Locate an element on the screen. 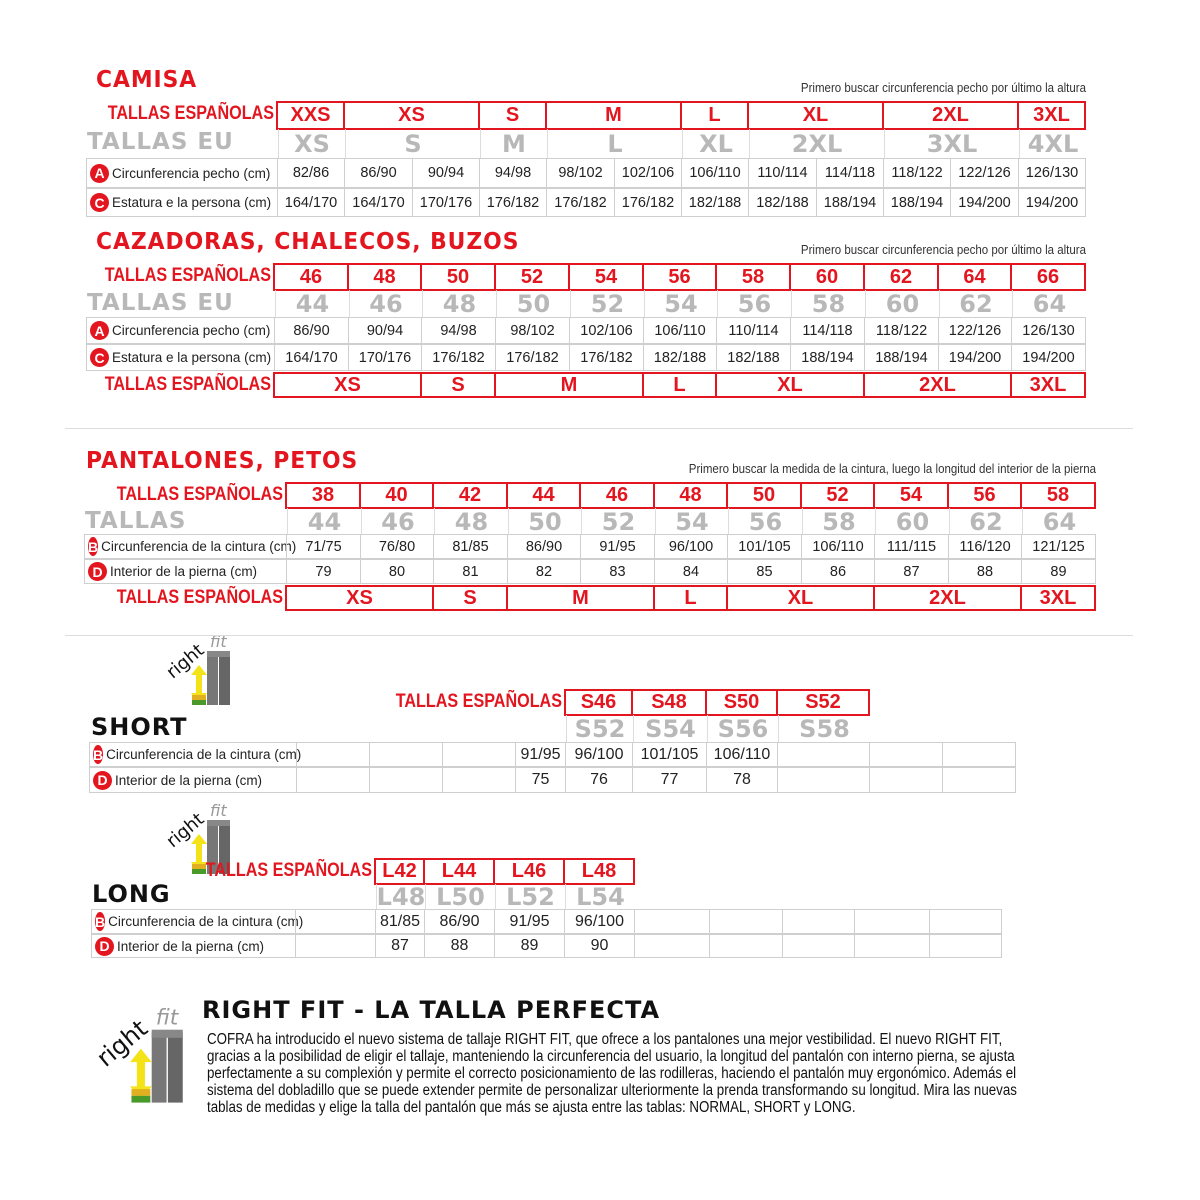  measure-value: 80 is located at coordinates (397, 571).